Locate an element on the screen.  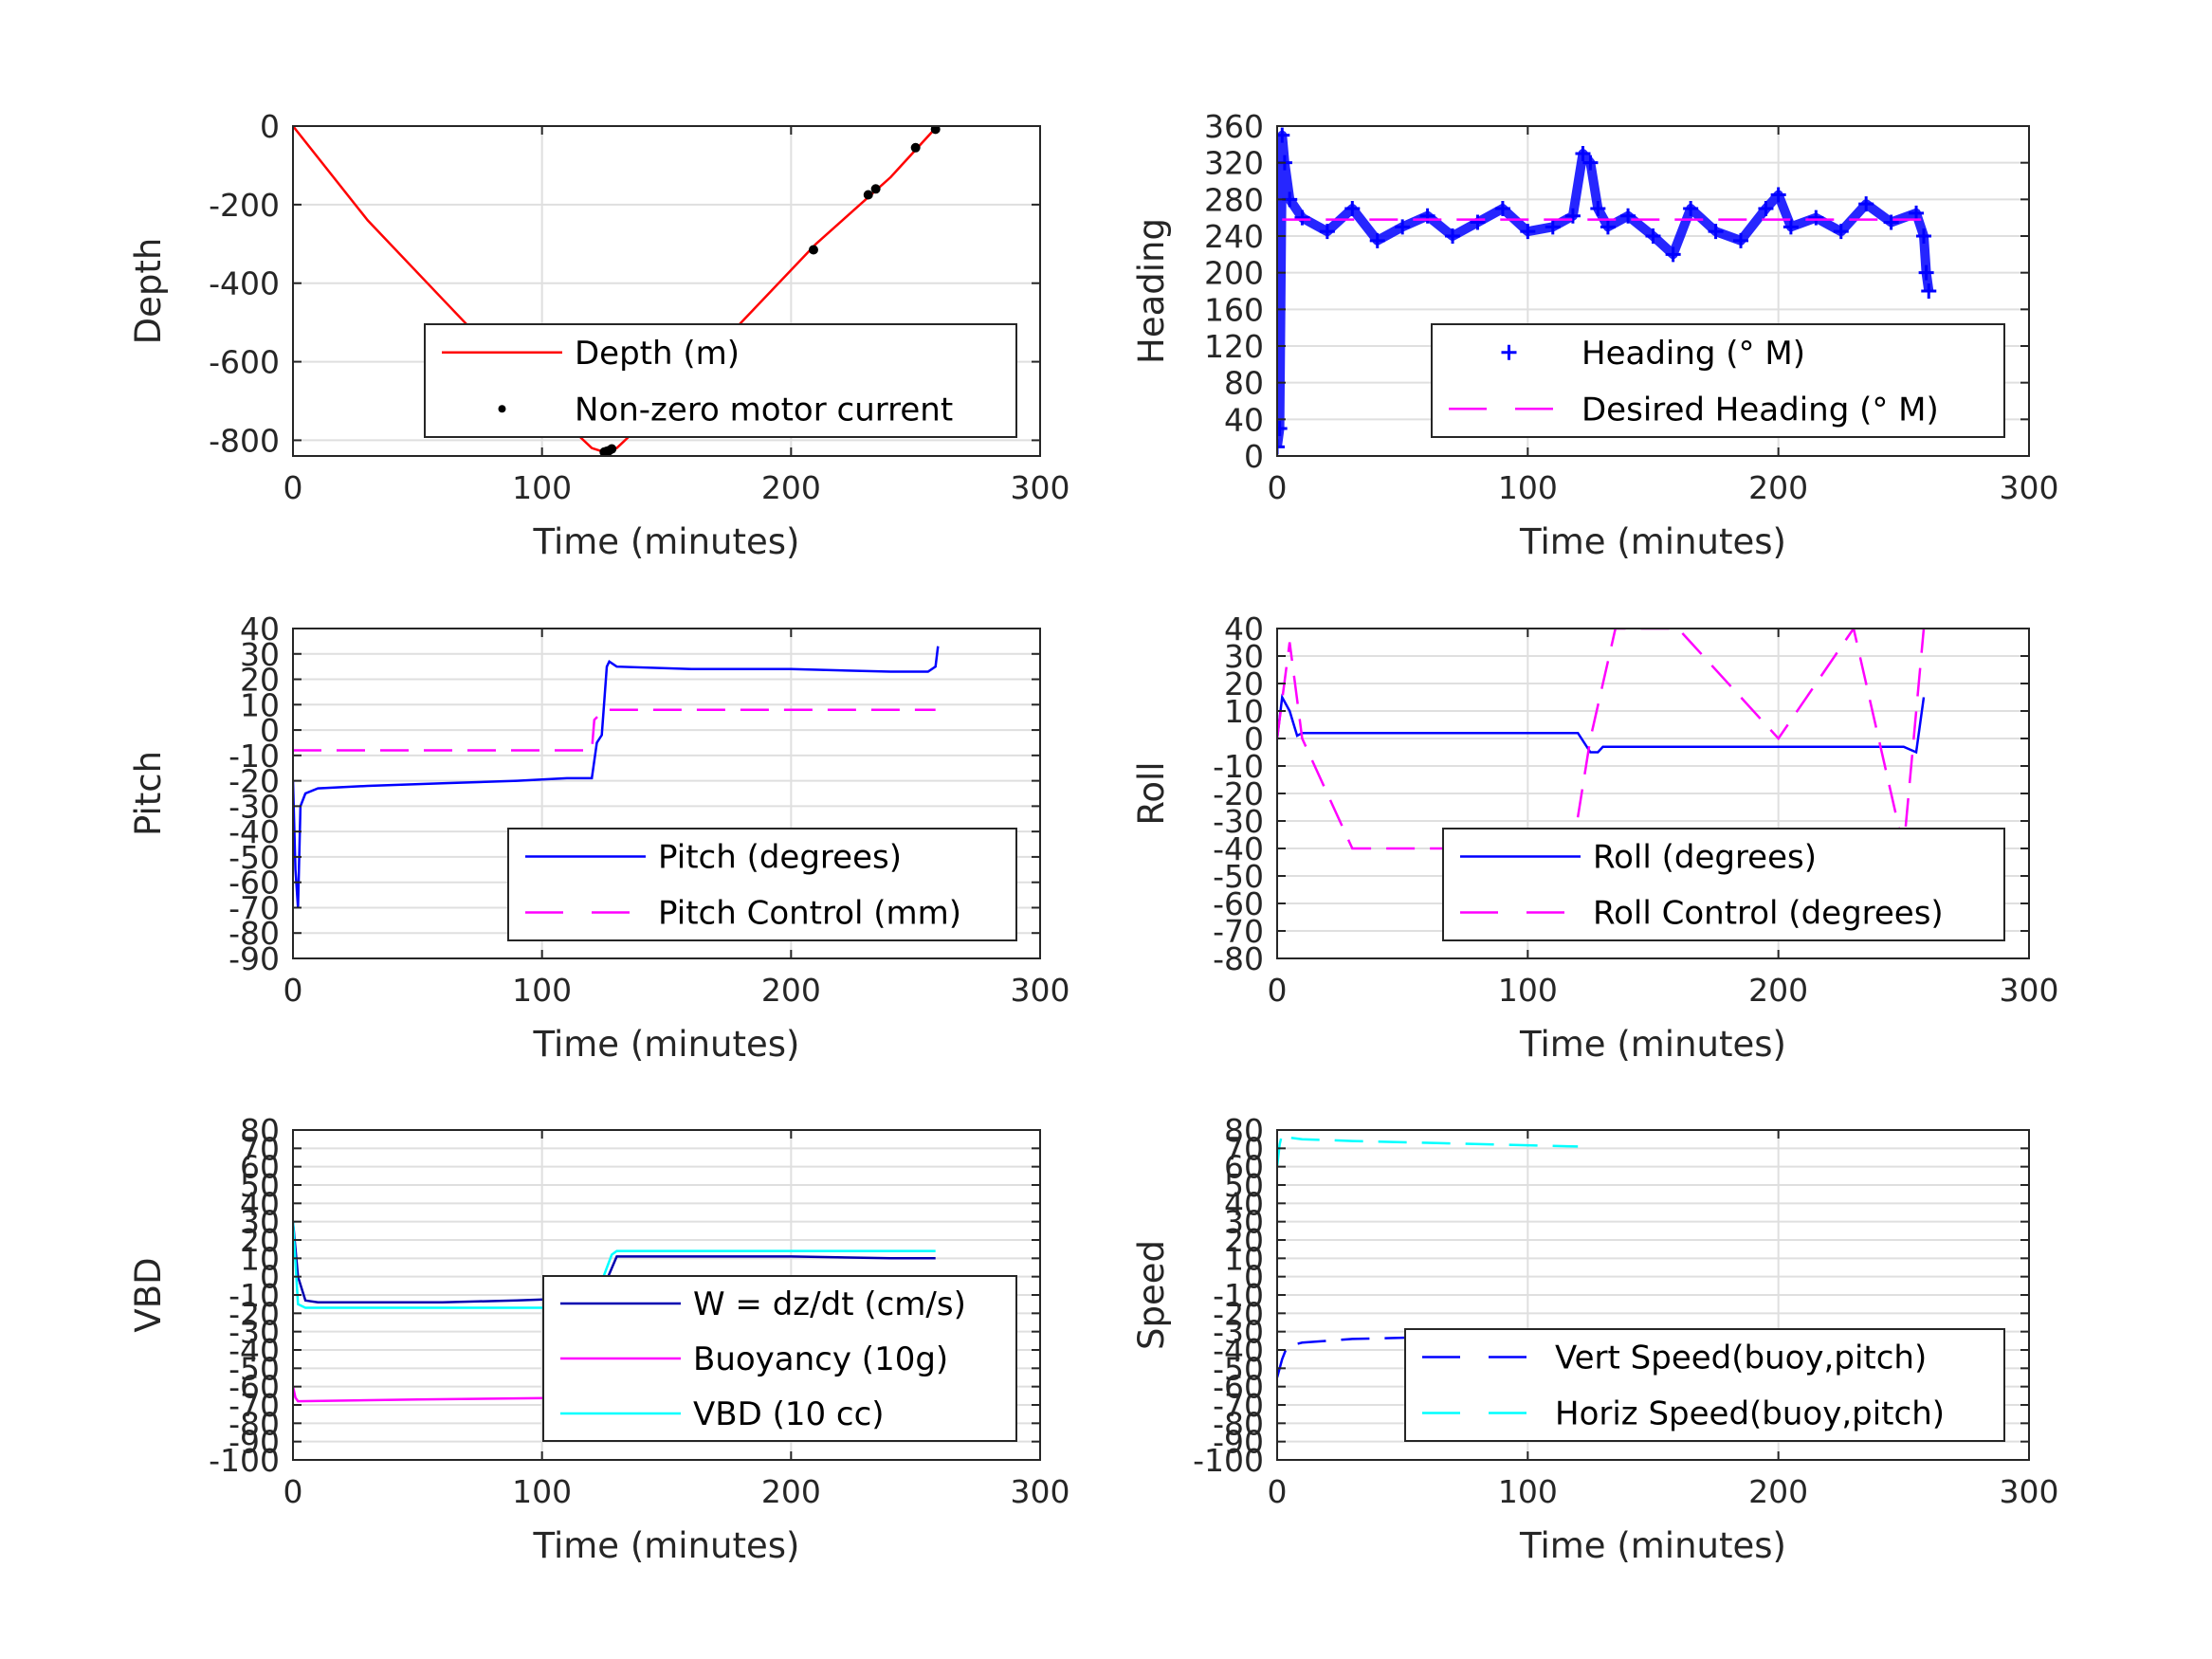
legend-label: Roll Control (degrees) is located at coordinates (1768, 914).